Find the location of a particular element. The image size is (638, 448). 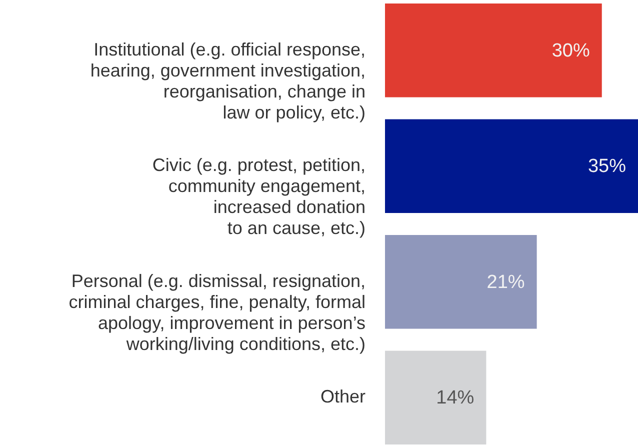

data-label: 14% is located at coordinates (455, 398).